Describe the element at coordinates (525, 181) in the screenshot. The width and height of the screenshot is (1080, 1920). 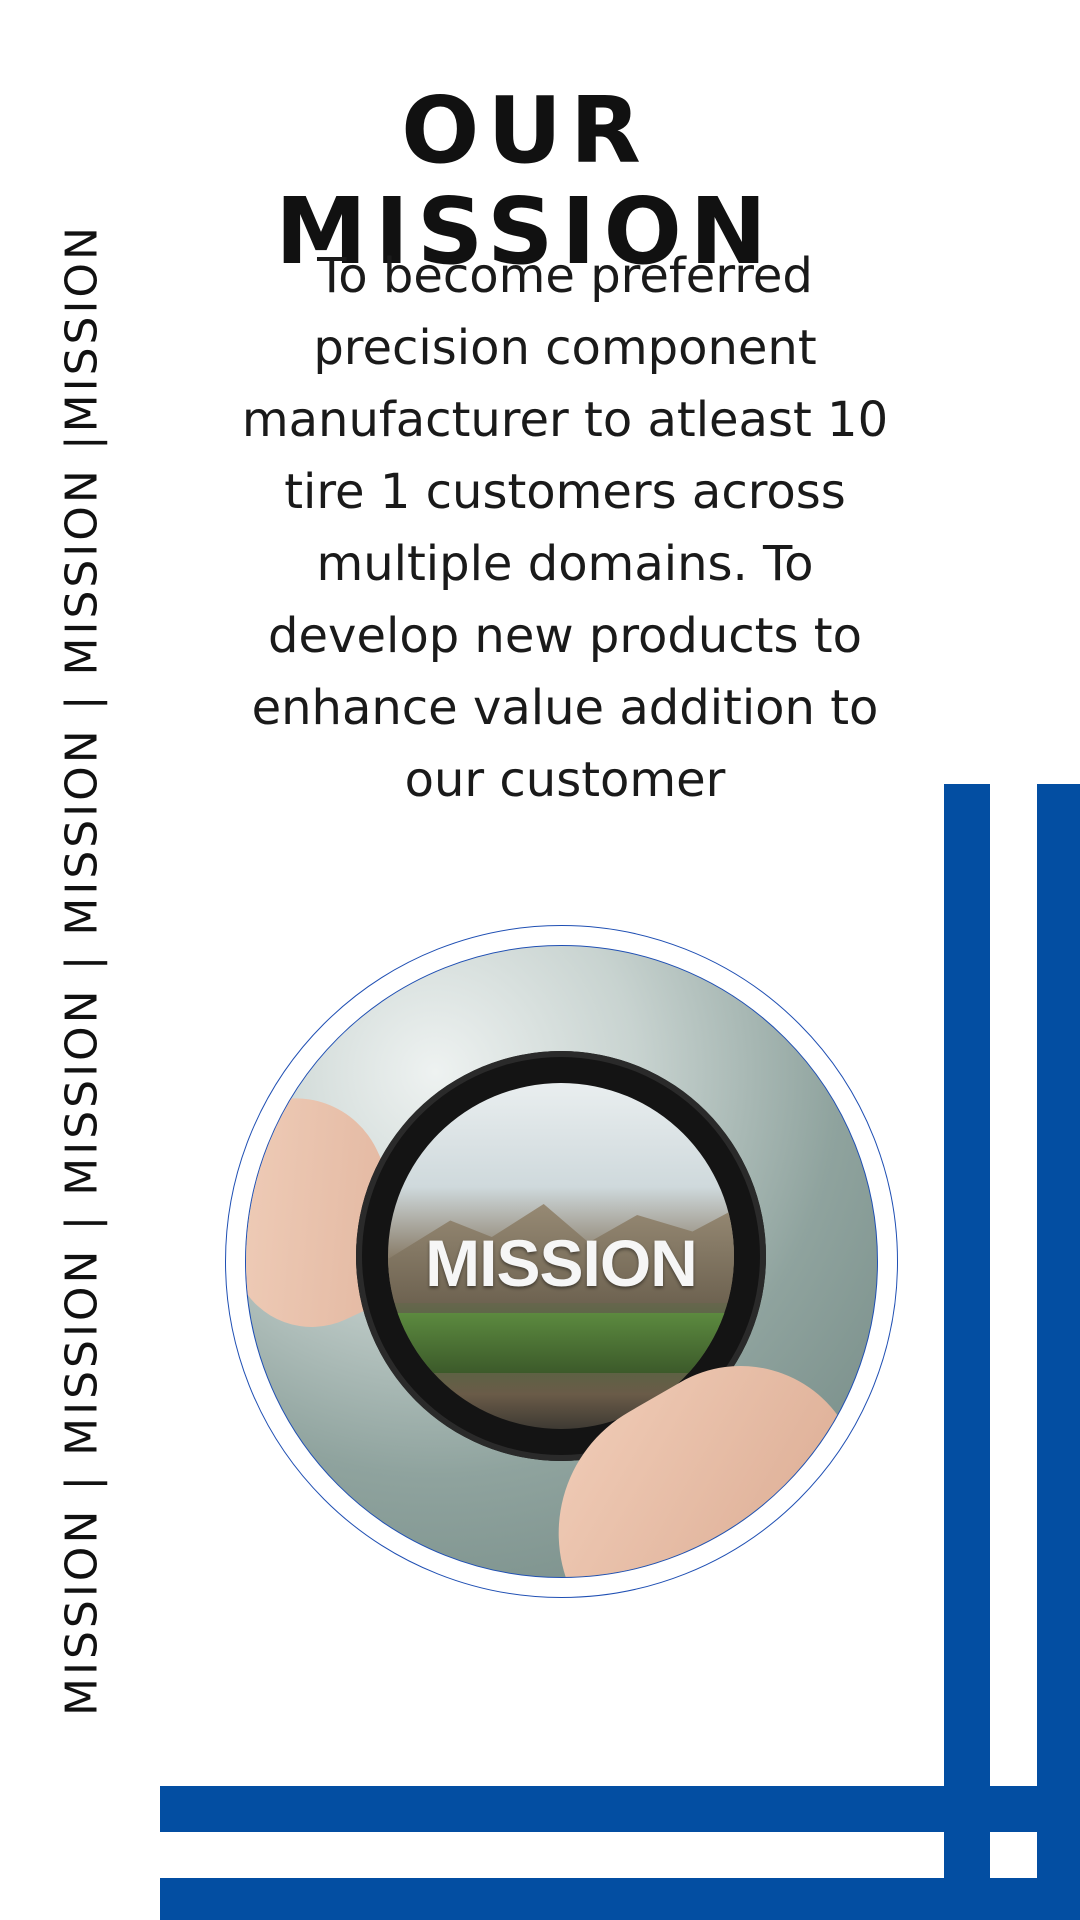
I see `page-title: OUR MISSION` at that location.